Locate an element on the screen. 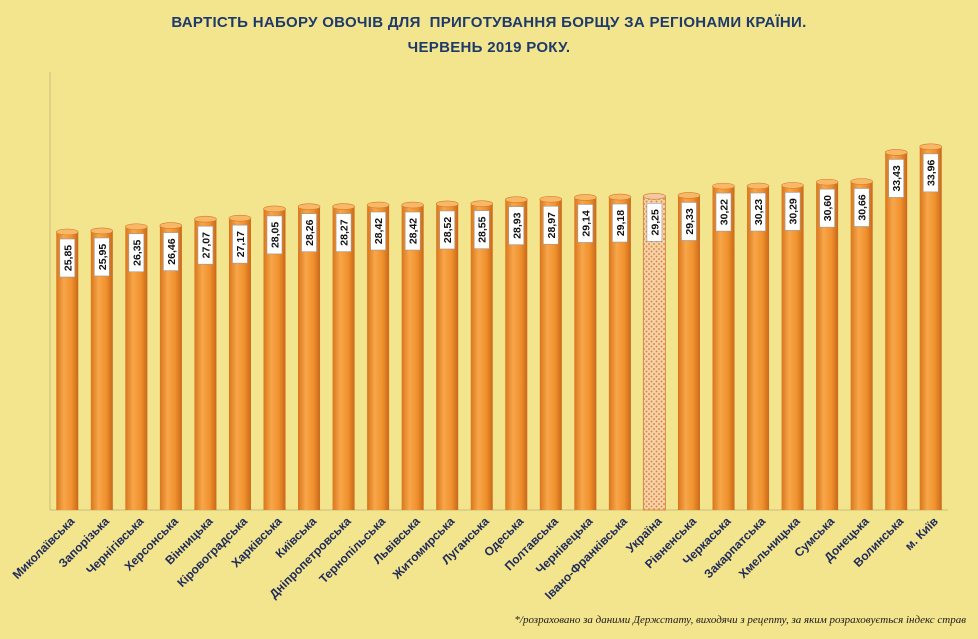 This screenshot has height=639, width=978. value-label-17: 29,18 is located at coordinates (620, 223).